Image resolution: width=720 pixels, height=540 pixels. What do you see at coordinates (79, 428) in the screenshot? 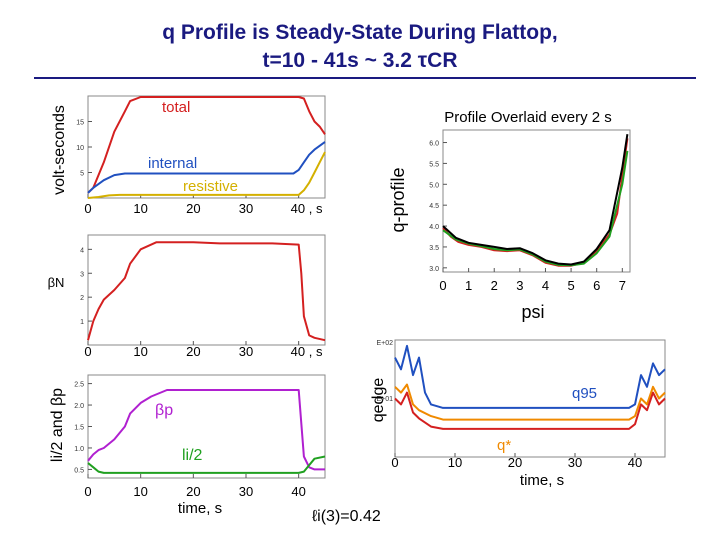
I see `li_beta_p-ytick-label: 1.5` at bounding box center [79, 428].